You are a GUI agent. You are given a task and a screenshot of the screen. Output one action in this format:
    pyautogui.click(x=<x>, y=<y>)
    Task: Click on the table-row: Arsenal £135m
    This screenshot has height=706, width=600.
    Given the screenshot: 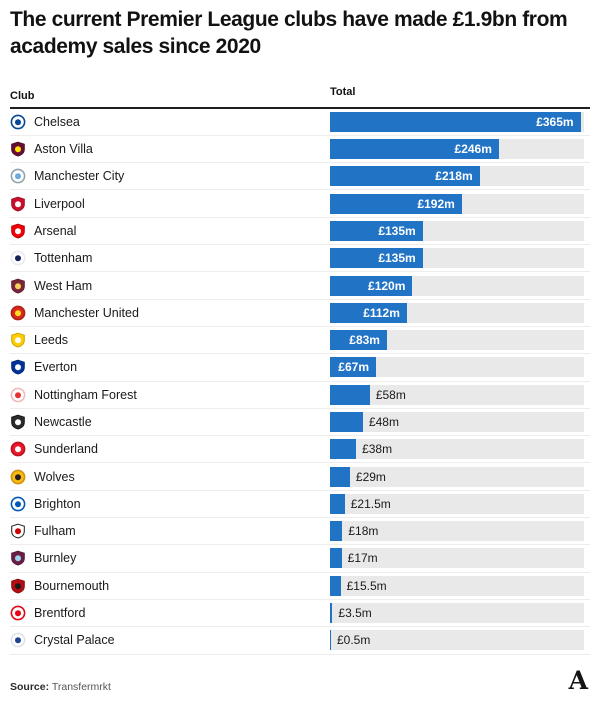 What is the action you would take?
    pyautogui.click(x=300, y=232)
    